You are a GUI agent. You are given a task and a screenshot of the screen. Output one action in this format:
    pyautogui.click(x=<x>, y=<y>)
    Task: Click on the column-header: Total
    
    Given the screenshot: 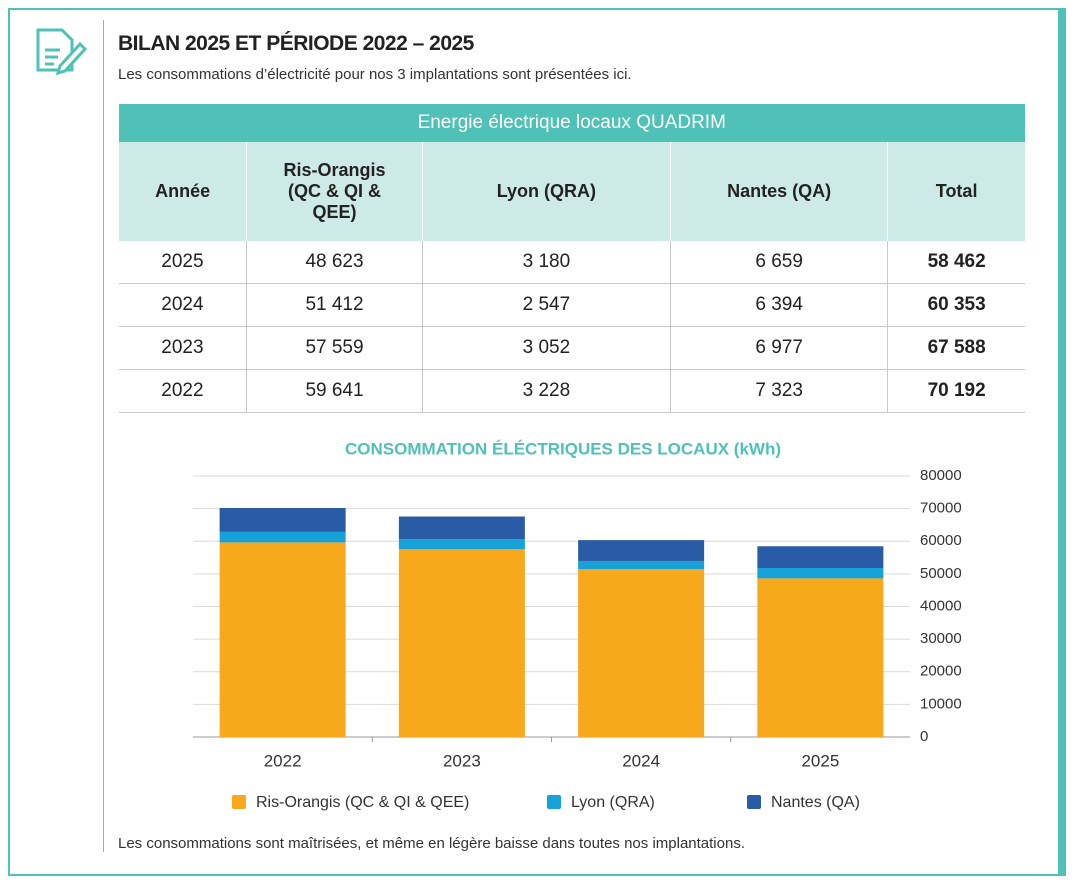 What is the action you would take?
    pyautogui.click(x=956, y=191)
    